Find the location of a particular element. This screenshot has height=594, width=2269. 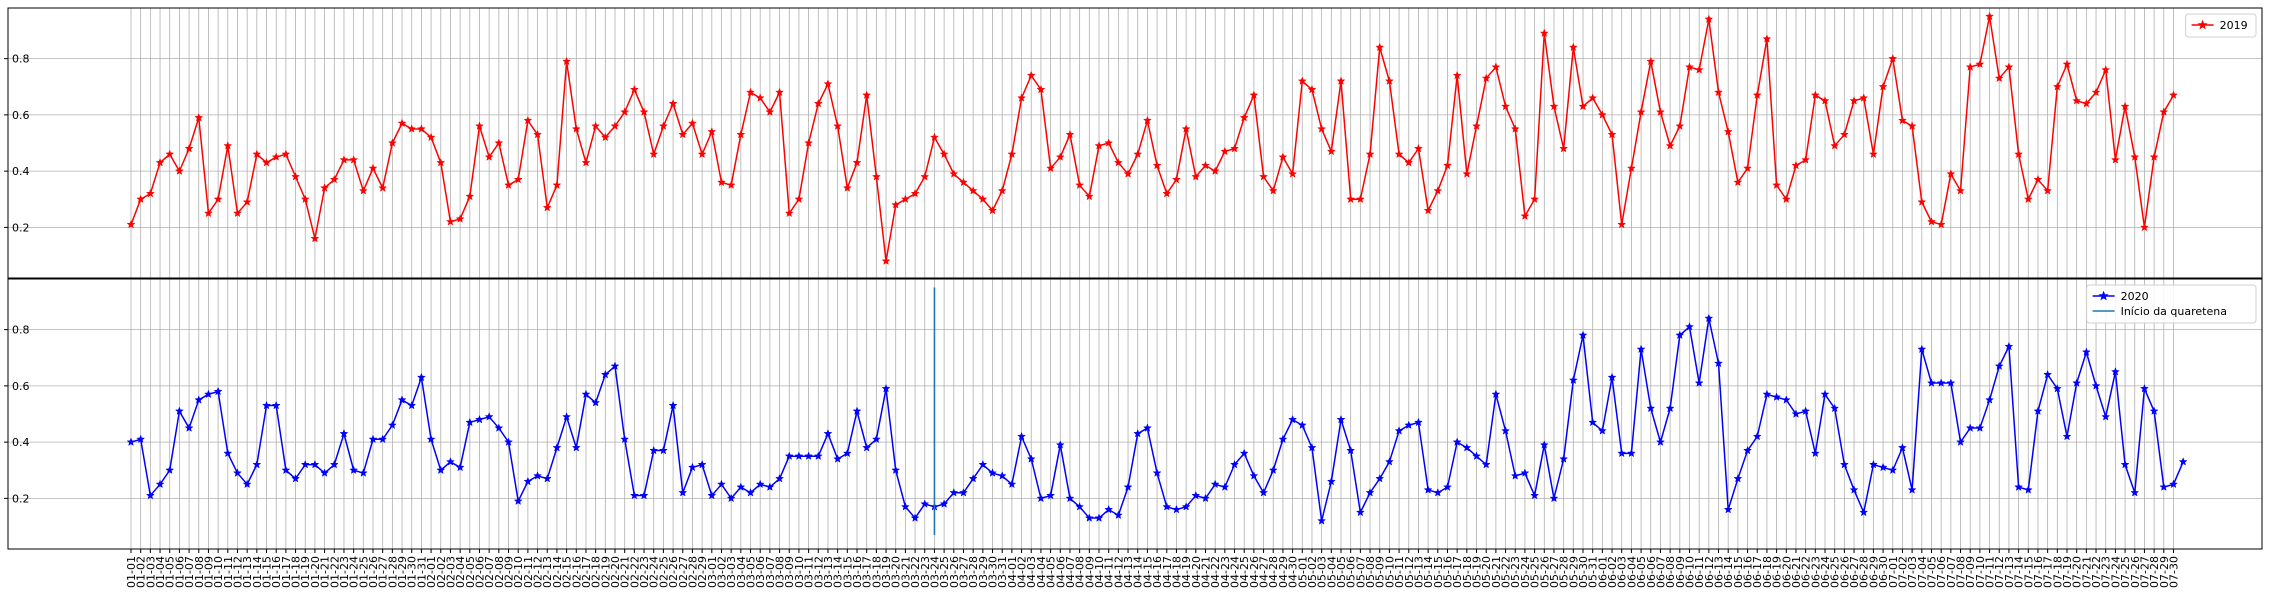

x-tick-label: 07-11 is located at coordinates (1990, 572).